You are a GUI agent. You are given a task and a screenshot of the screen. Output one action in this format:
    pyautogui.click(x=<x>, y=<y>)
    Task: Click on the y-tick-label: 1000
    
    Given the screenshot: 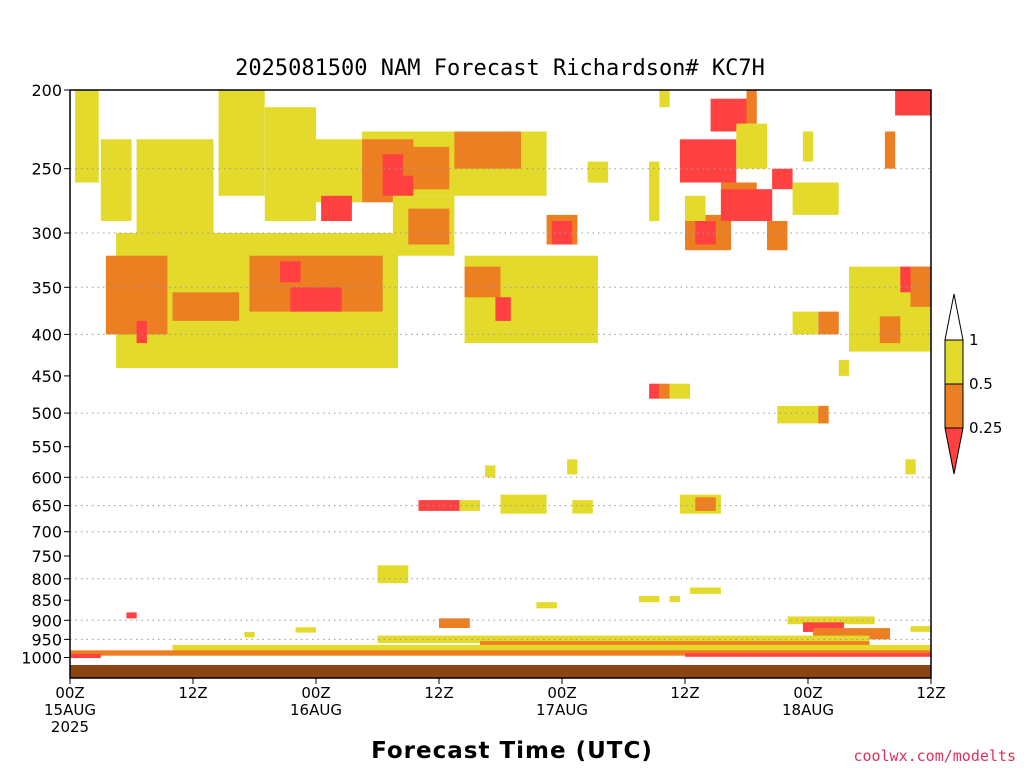 What is the action you would take?
    pyautogui.click(x=41, y=658)
    